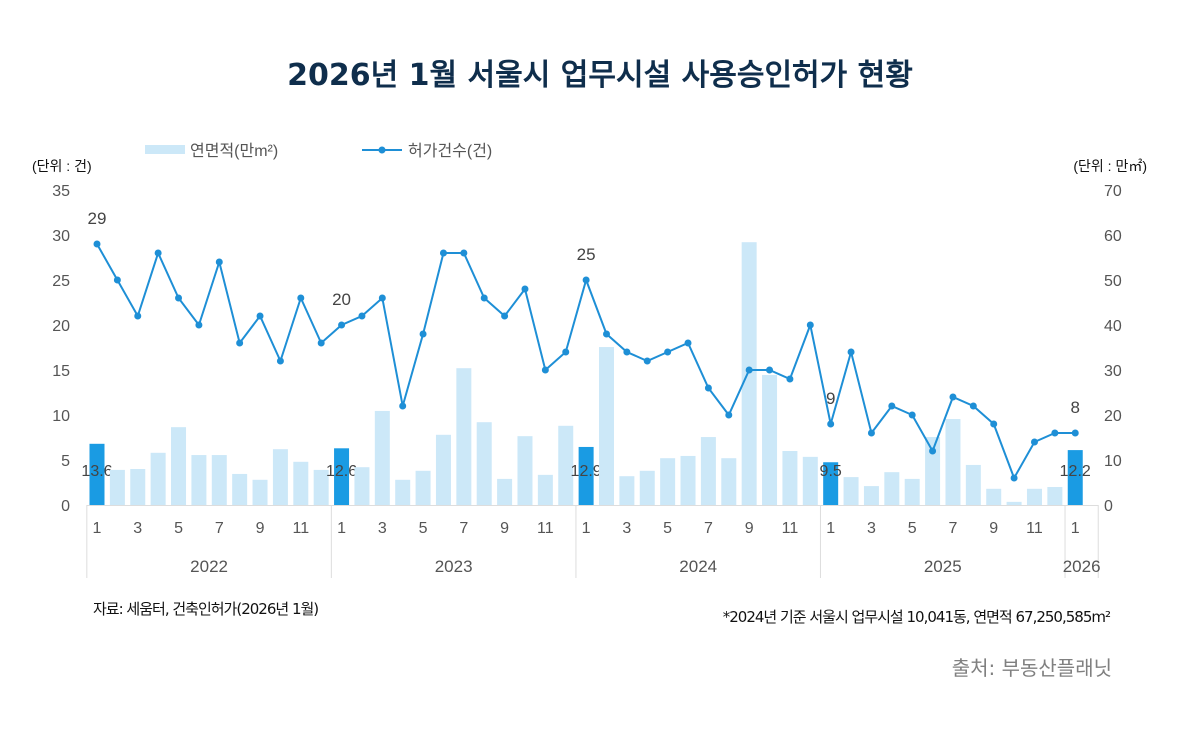 This screenshot has width=1200, height=735. I want to click on source-credit: 출처: 부동산플래닛, so click(1031, 668).